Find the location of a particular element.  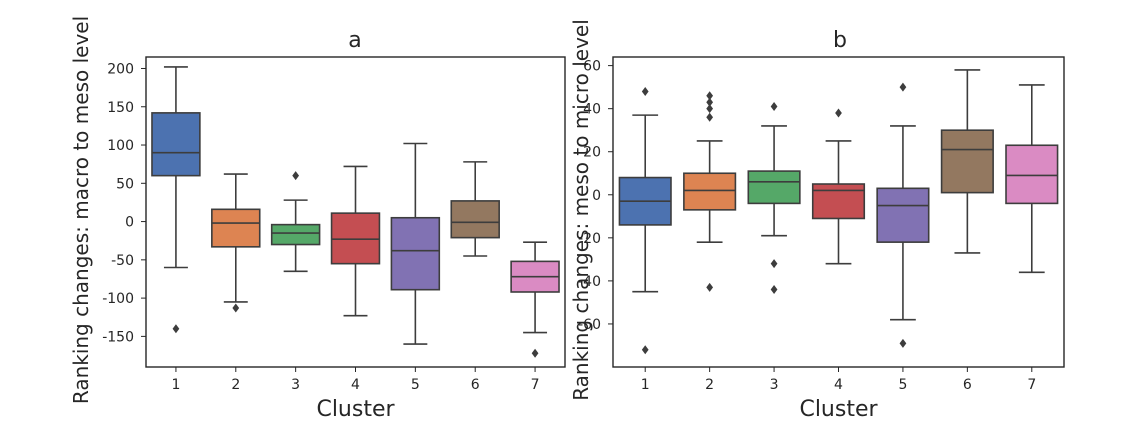

panel-title: b is located at coordinates (840, 40).